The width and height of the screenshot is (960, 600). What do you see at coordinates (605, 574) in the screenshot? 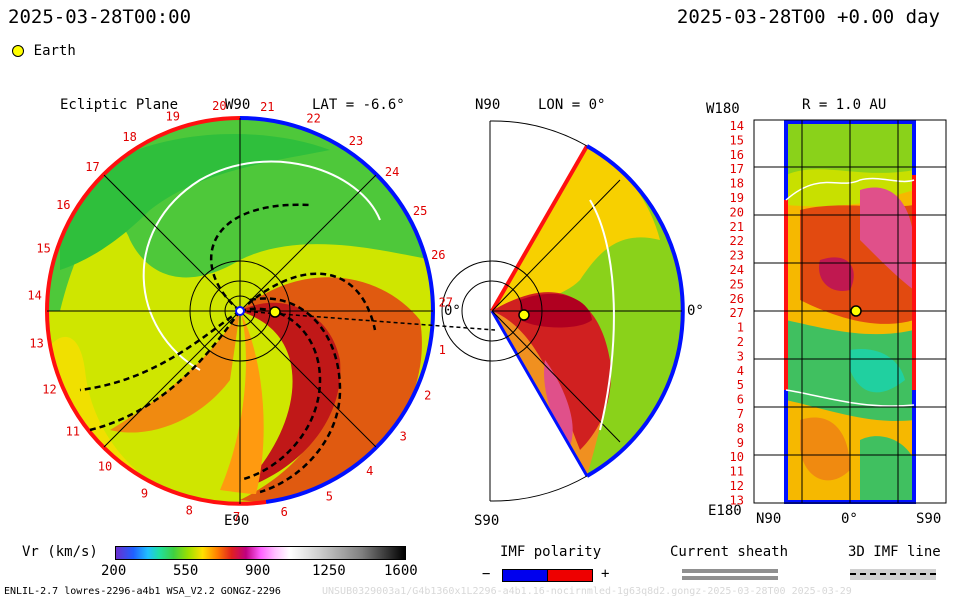
I see `imf-plus-sign: +` at bounding box center [605, 574].